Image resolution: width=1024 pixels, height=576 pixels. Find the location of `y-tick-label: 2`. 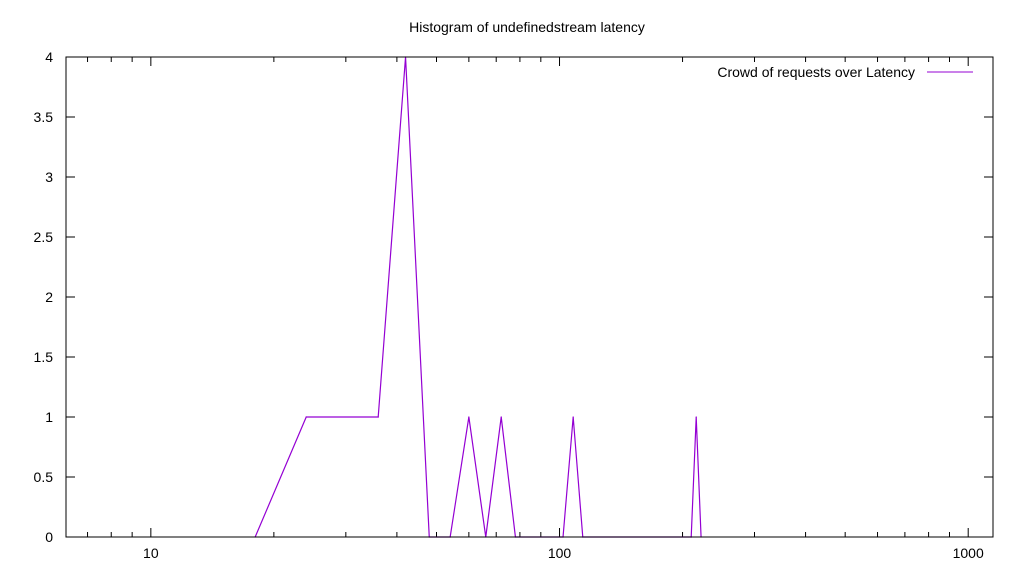

y-tick-label: 2 is located at coordinates (49, 297).